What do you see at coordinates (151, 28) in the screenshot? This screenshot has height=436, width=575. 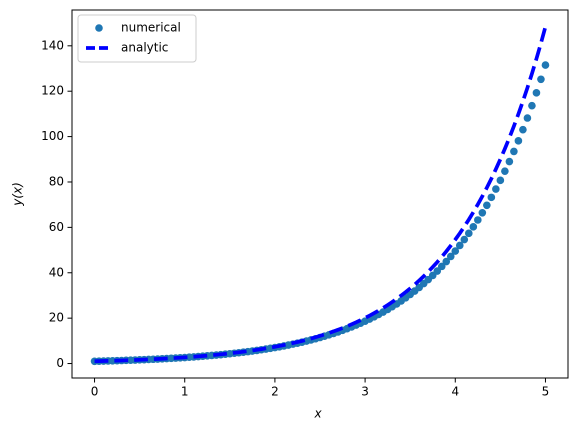 I see `legend-label: numerical` at bounding box center [151, 28].